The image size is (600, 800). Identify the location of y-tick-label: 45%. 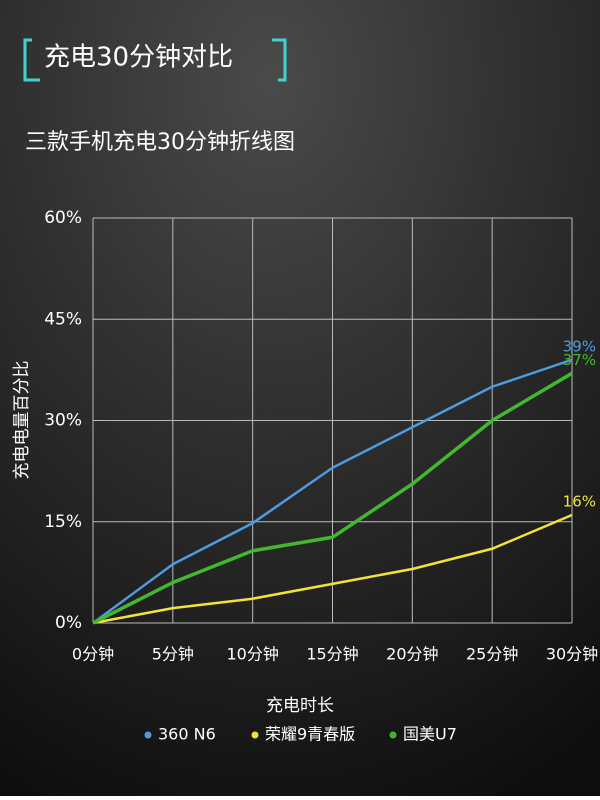
(63, 319).